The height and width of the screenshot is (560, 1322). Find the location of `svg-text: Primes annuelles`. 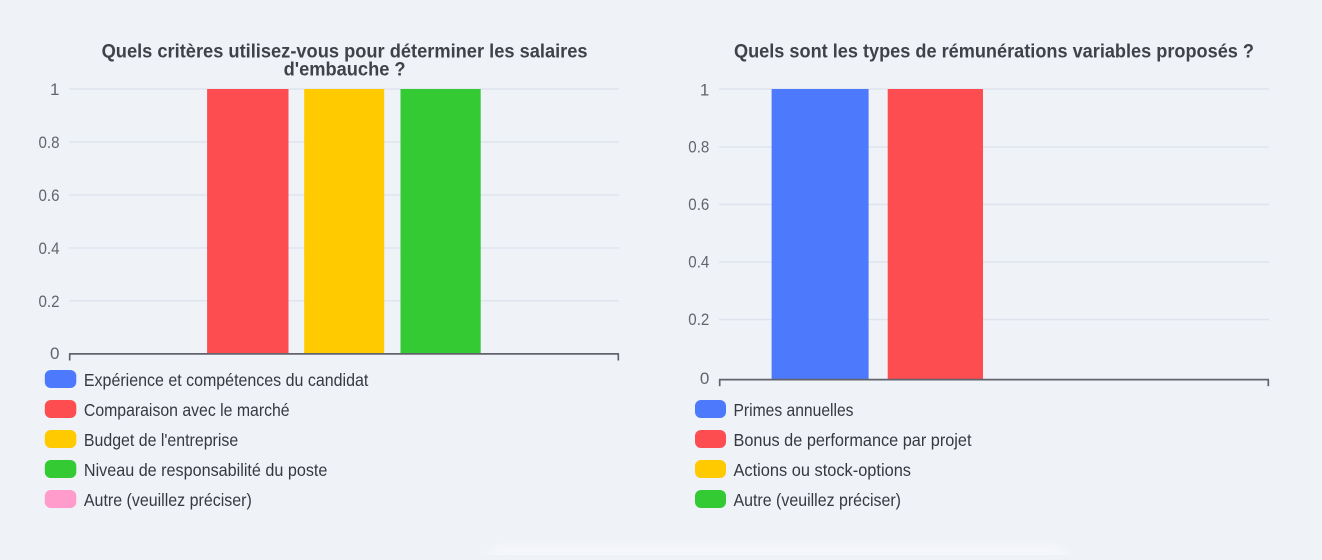

svg-text: Primes annuelles is located at coordinates (794, 410).